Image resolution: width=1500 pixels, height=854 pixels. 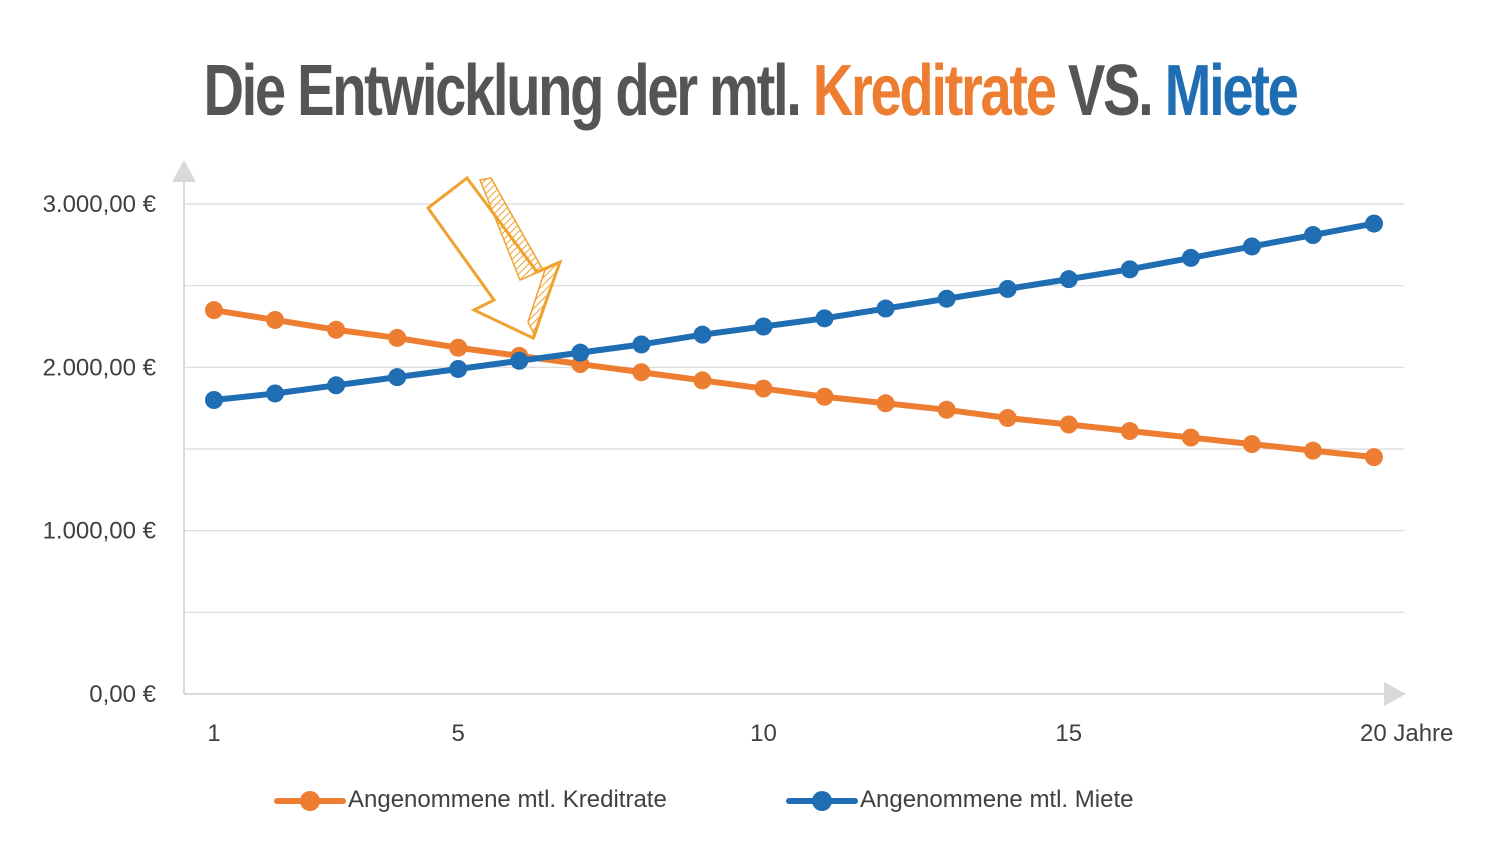 I want to click on x-tick-label: 10, so click(x=763, y=733).